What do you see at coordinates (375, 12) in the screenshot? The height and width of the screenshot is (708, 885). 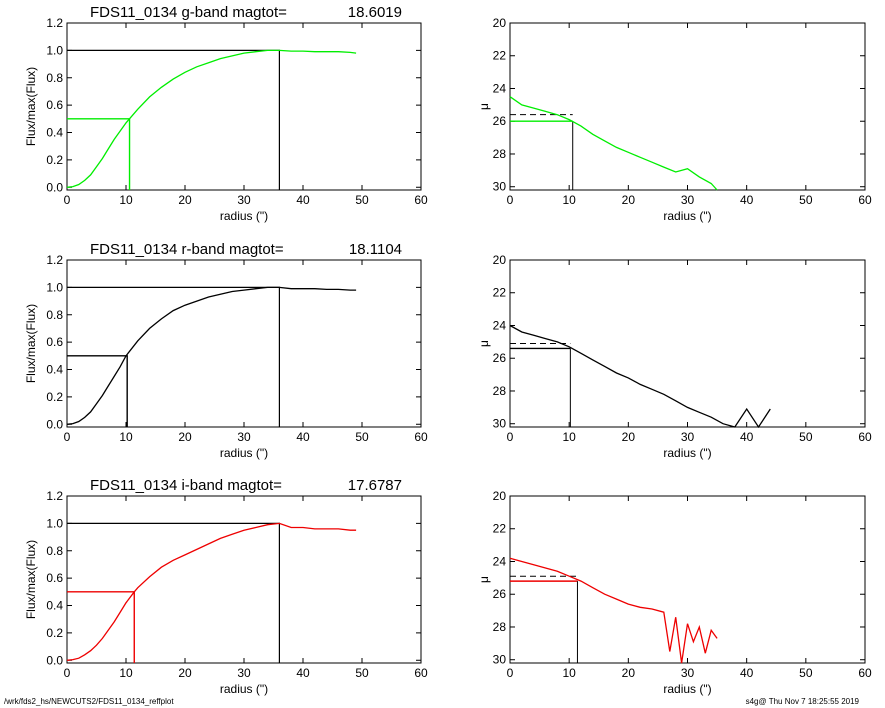 I see `magtot-value: 18.6019` at bounding box center [375, 12].